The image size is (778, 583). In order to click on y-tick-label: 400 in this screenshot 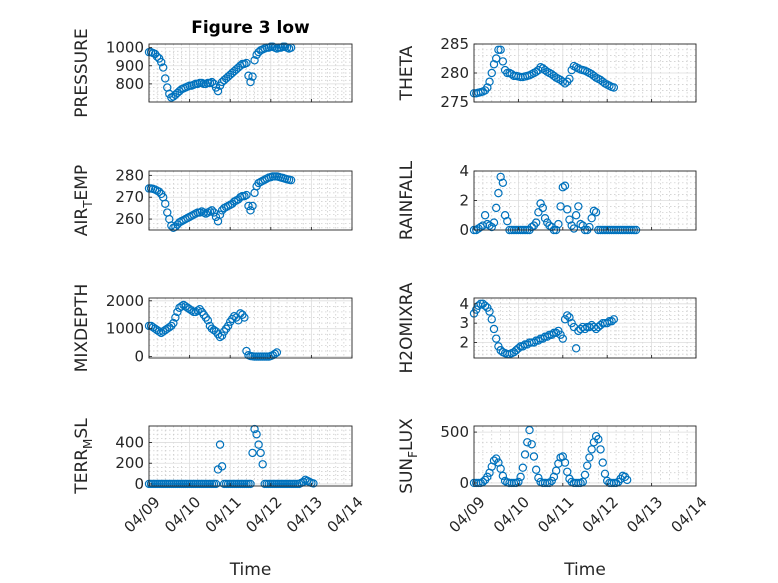, I will do `click(129, 443)`.